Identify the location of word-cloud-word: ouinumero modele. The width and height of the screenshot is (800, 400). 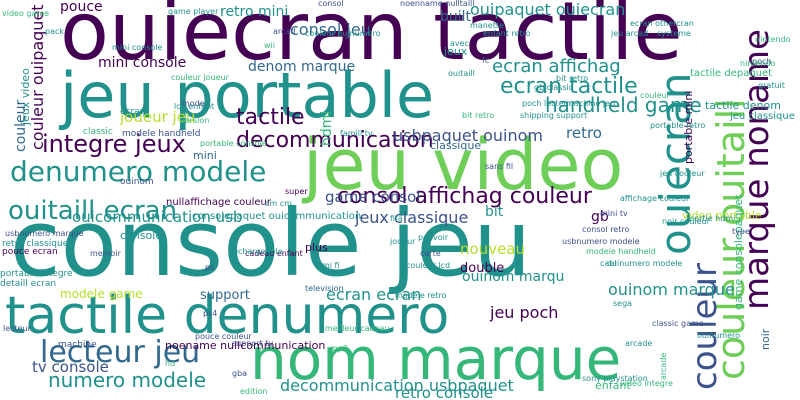
(645, 263).